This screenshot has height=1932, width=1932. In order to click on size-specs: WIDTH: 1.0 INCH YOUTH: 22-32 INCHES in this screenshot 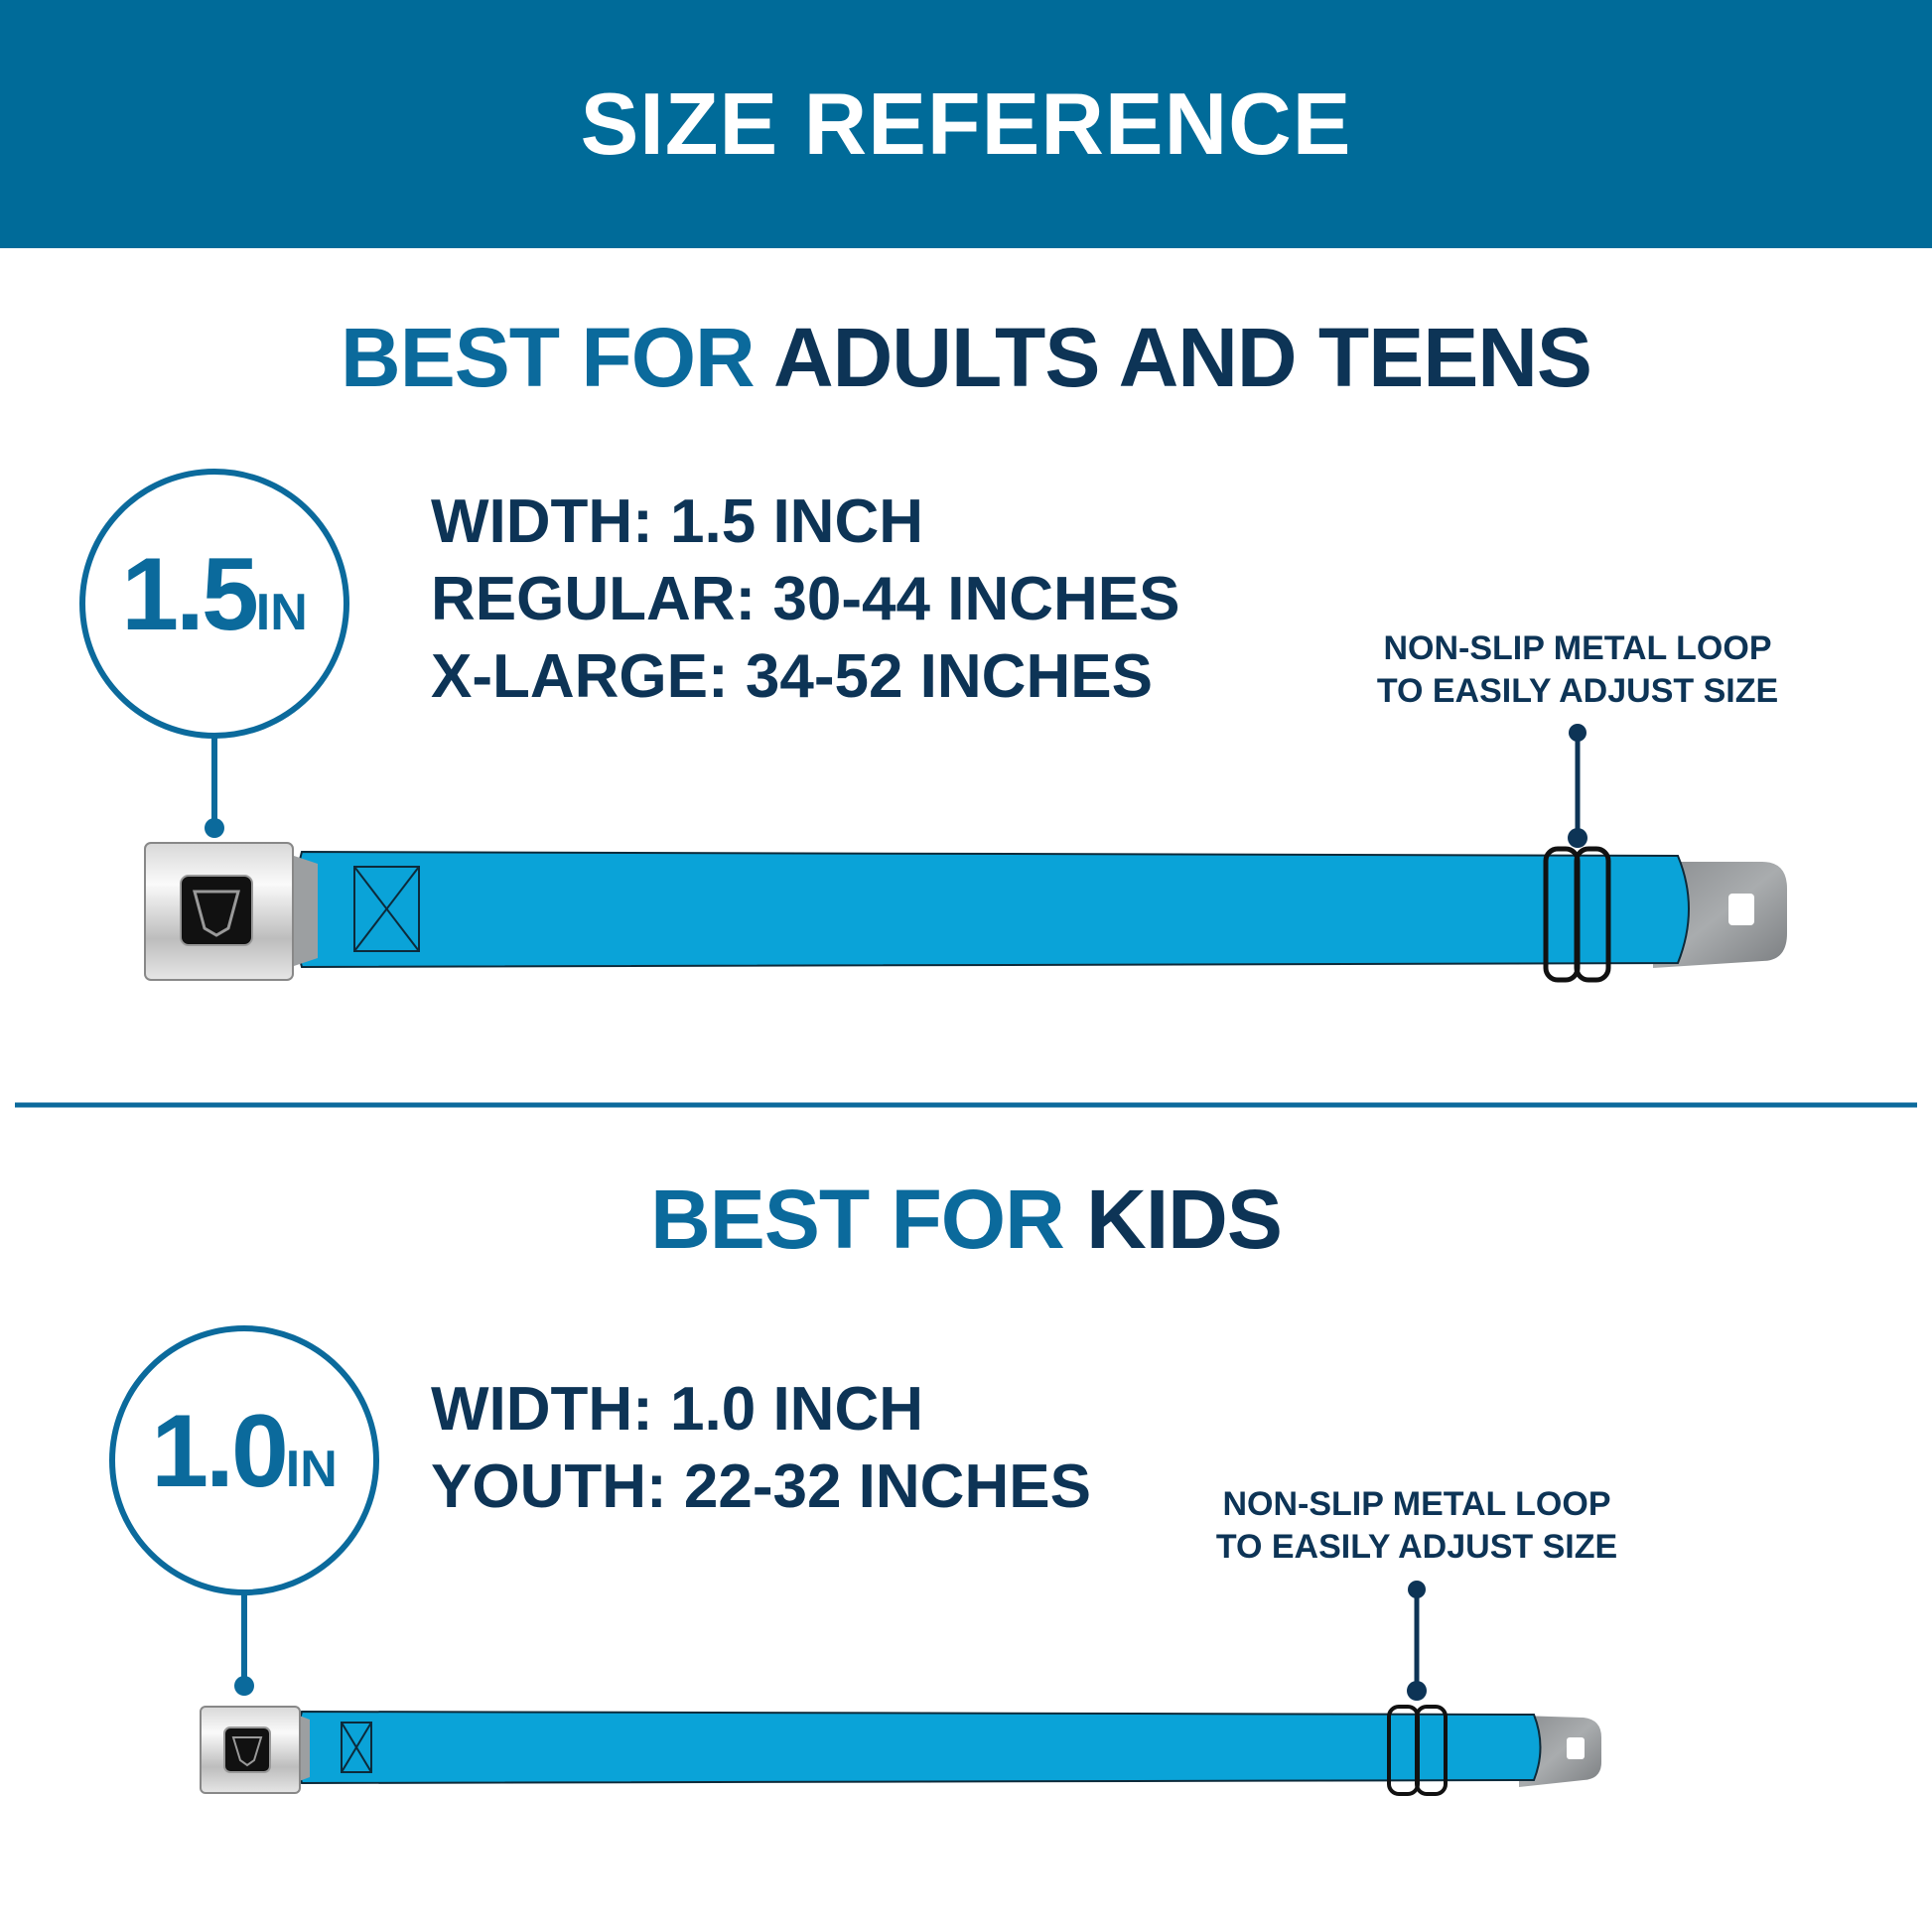, I will do `click(761, 1448)`.